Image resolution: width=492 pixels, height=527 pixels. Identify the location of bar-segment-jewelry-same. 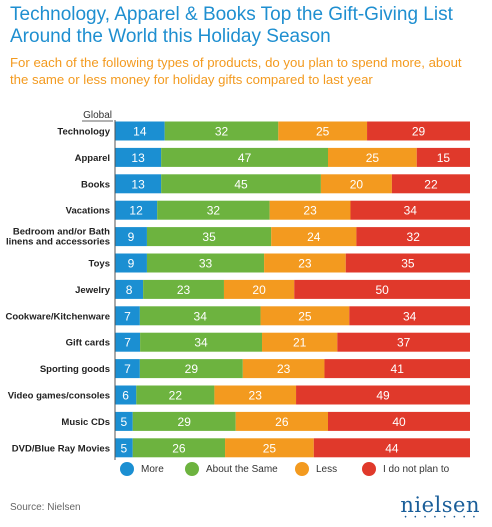
(183, 289).